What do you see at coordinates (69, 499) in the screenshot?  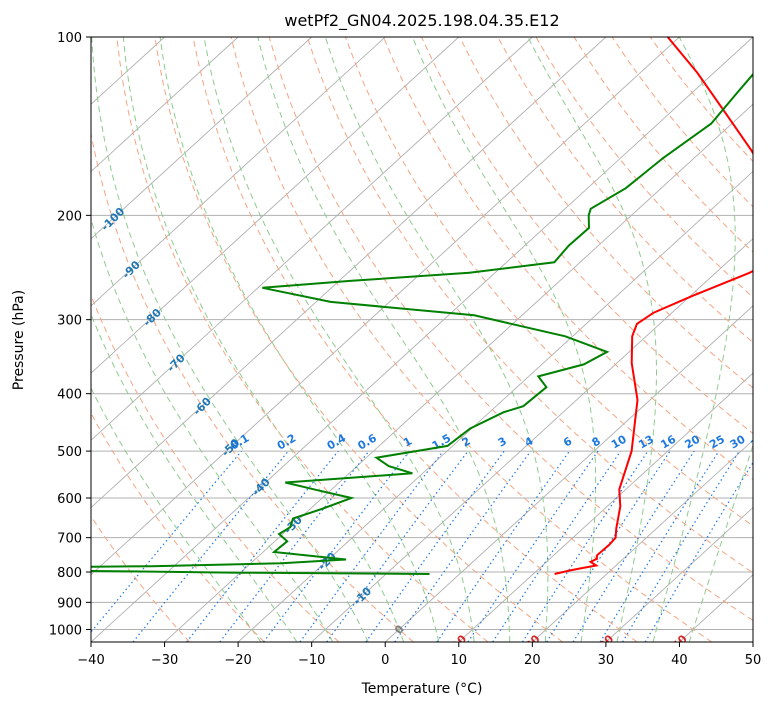 I see `y-tick-label: 600` at bounding box center [69, 499].